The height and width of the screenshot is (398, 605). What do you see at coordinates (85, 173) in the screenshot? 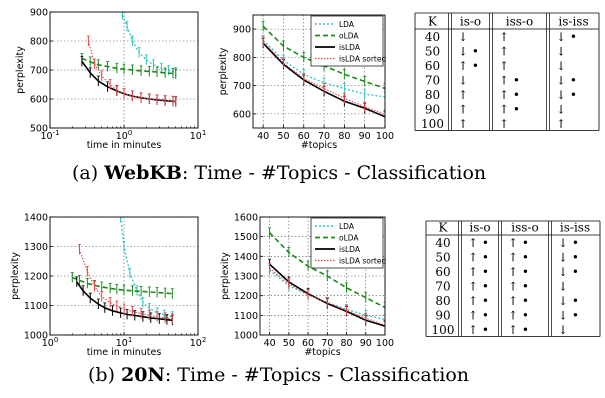
I see `caption-a-label: (a)` at bounding box center [85, 173].